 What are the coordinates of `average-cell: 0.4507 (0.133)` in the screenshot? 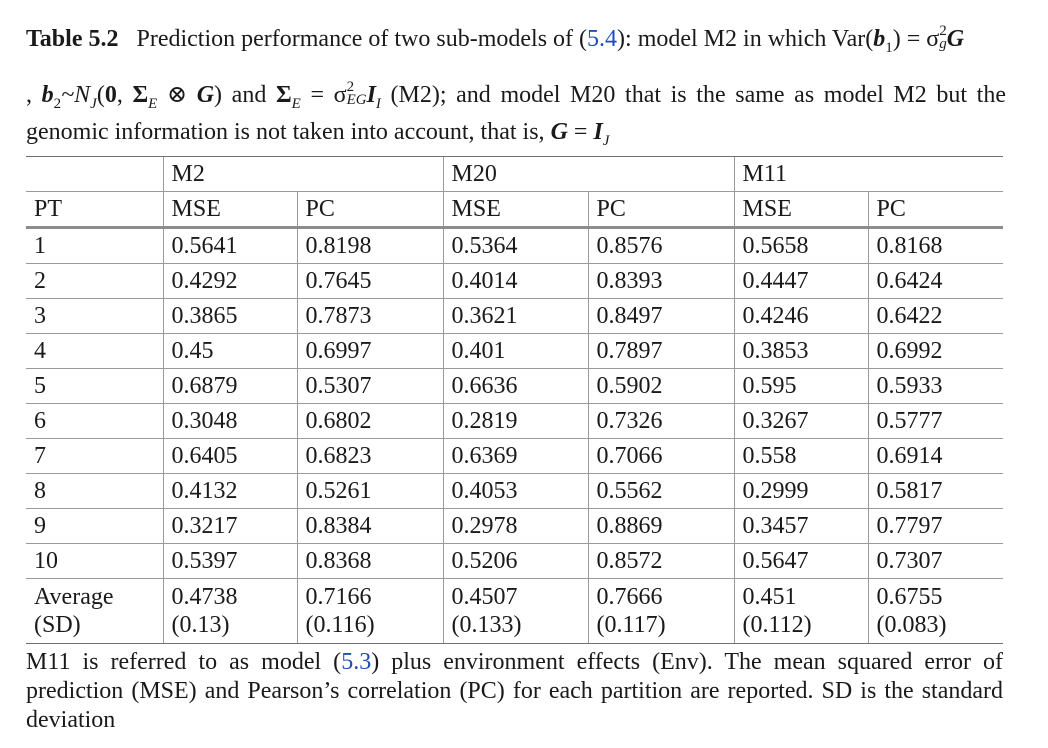 It's located at (515, 611).